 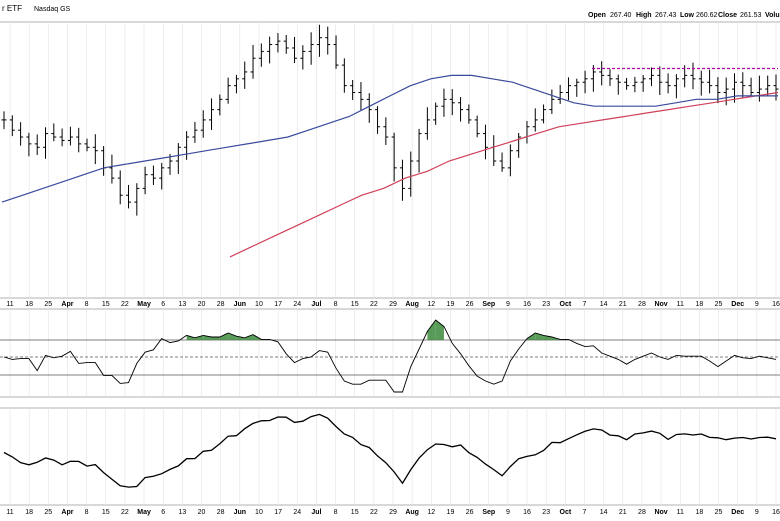 What do you see at coordinates (707, 15) in the screenshot?
I see `low-value: 260.62` at bounding box center [707, 15].